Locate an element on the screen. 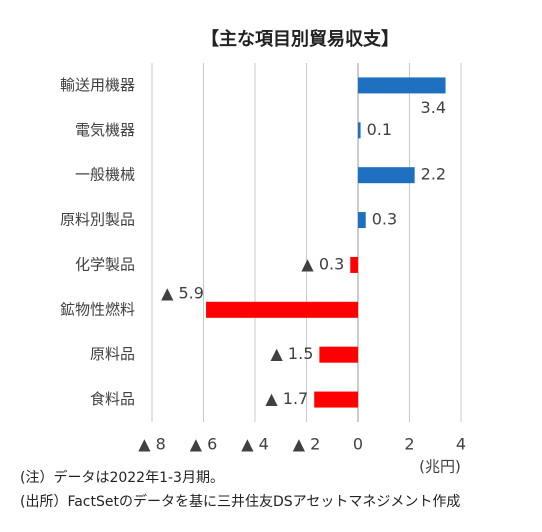 The image size is (542, 532). x-tick-label: ▲ 6 is located at coordinates (204, 444).